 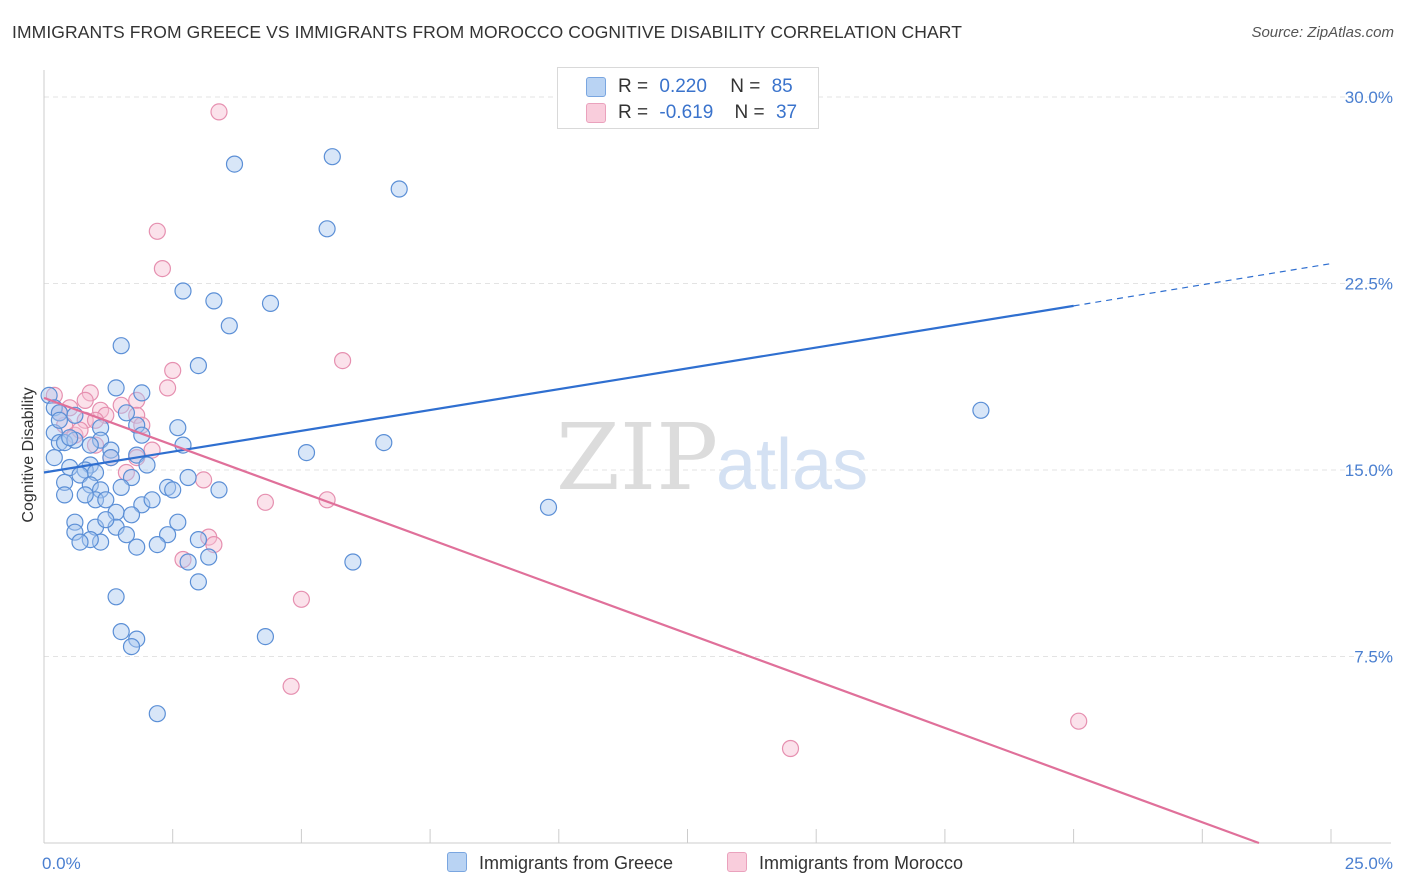 What do you see at coordinates (633, 86) in the screenshot?
I see `legend-greece-r-label: R =` at bounding box center [633, 86].